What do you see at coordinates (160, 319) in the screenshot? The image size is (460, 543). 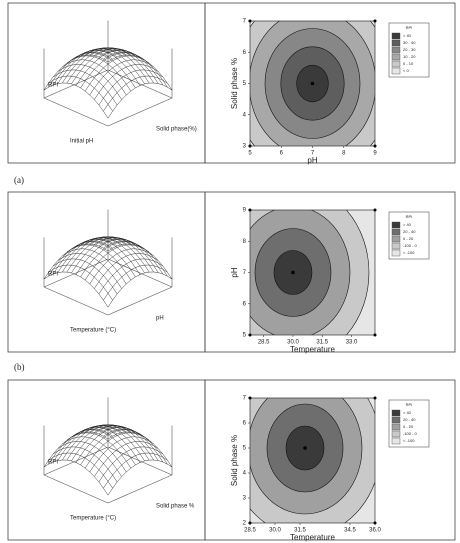 I see `y-axis-label: pH` at bounding box center [160, 319].